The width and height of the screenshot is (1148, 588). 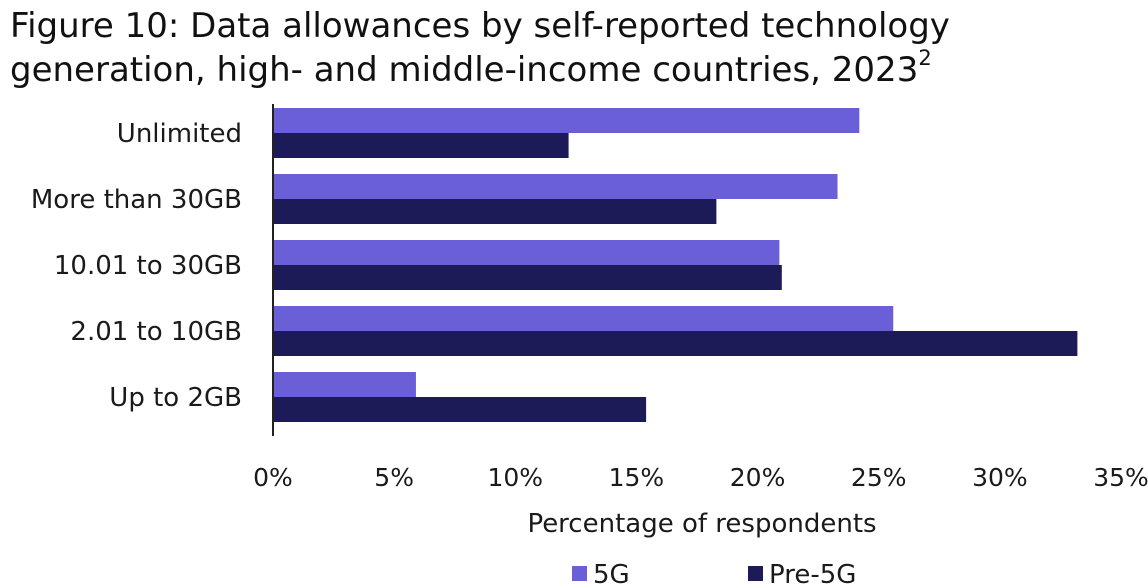 I want to click on x-tick-label: 10%, so click(x=515, y=477).